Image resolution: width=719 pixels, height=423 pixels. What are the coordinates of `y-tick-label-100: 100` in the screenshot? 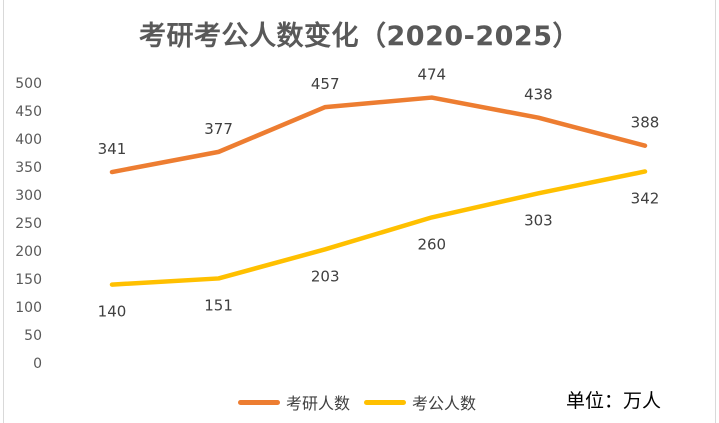 It's located at (28, 308).